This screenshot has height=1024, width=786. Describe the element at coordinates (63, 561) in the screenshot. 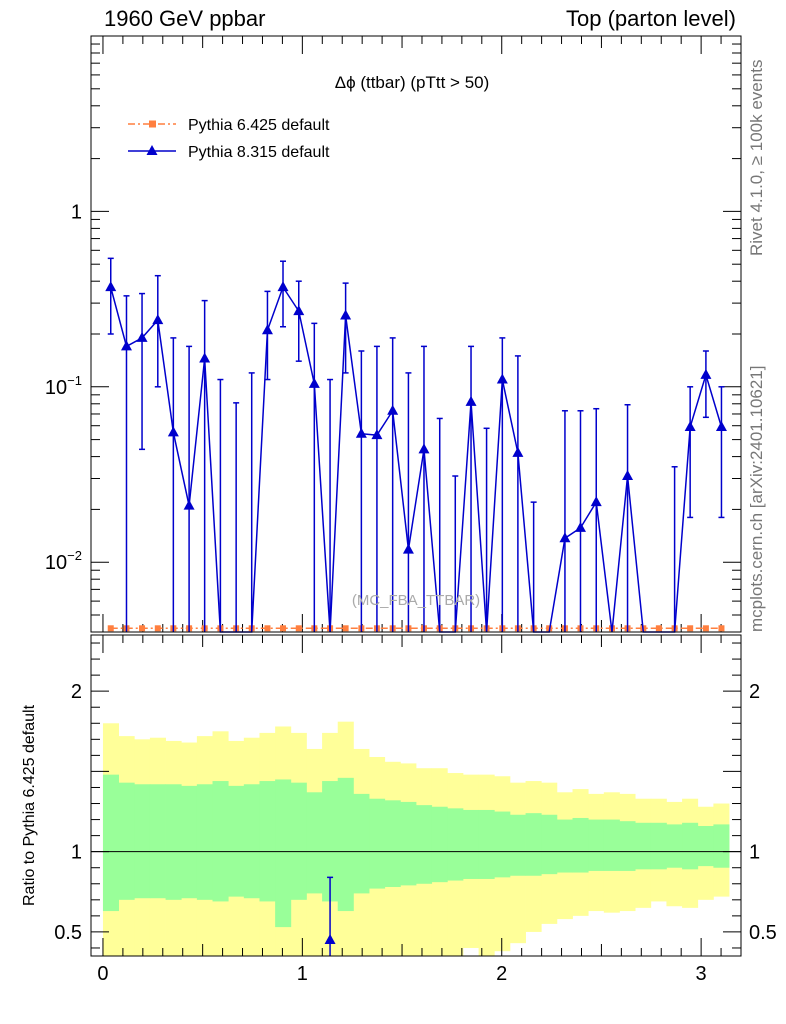

I see `y-tick-label: 10⁻²` at that location.